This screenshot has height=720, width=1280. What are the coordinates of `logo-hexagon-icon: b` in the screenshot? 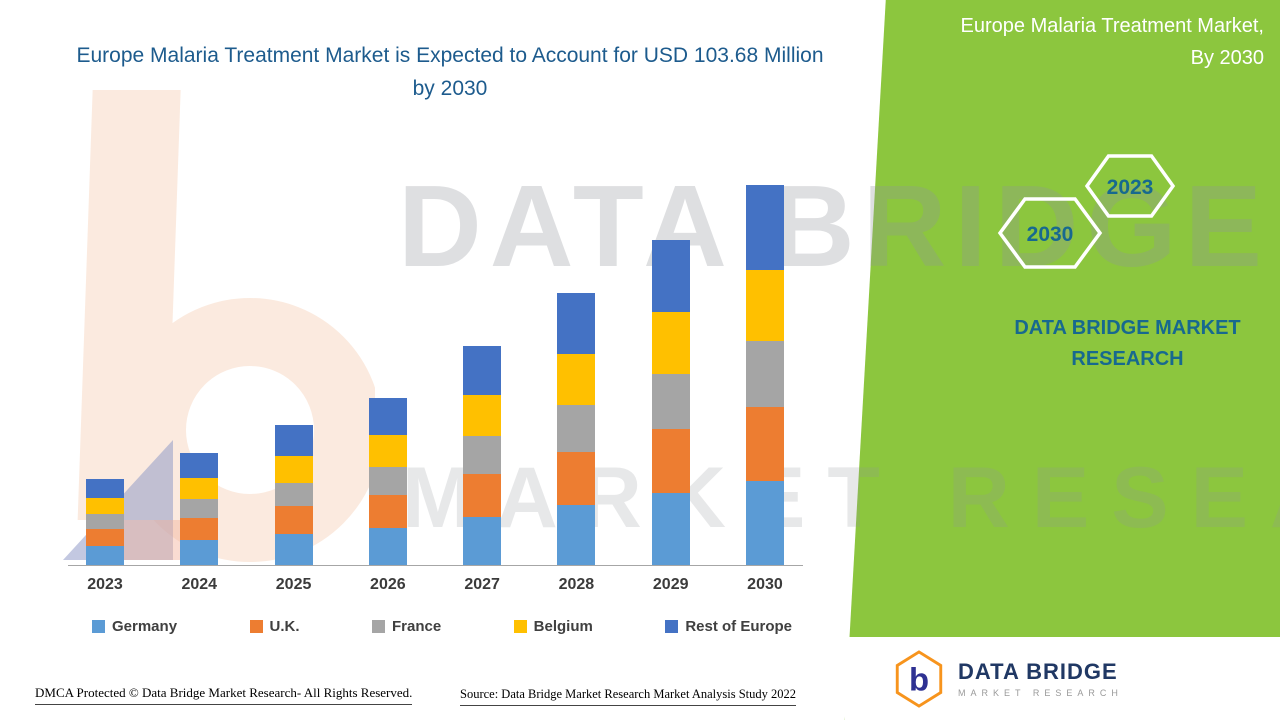 It's located at (919, 678).